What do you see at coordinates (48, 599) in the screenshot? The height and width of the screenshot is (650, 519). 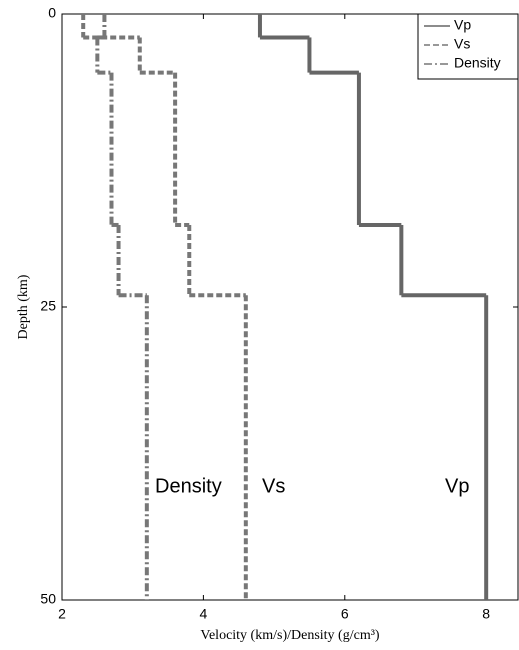 I see `y-tick-label: 50` at bounding box center [48, 599].